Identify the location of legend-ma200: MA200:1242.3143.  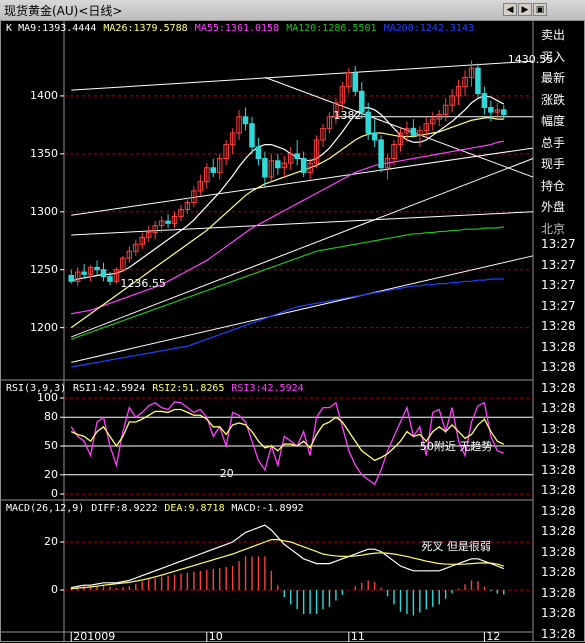
(428, 28).